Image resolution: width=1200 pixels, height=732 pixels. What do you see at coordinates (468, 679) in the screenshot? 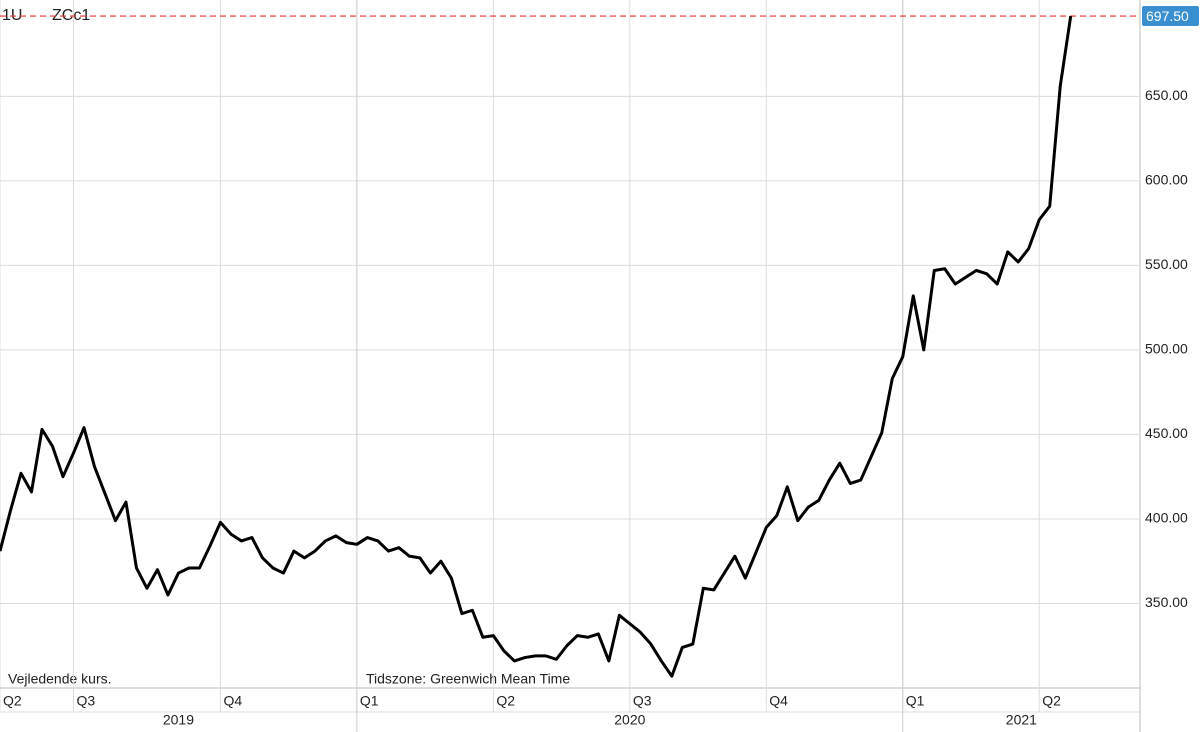
I see `note: Tidszone: Greenwich Mean Time` at bounding box center [468, 679].